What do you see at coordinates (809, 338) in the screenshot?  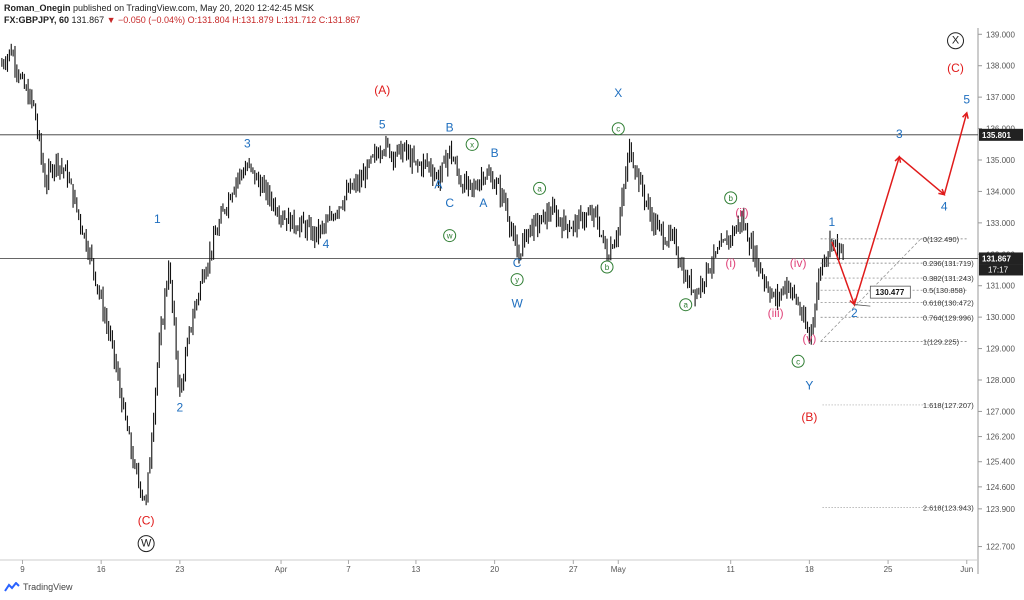 I see `wave-label: (v)` at bounding box center [809, 338].